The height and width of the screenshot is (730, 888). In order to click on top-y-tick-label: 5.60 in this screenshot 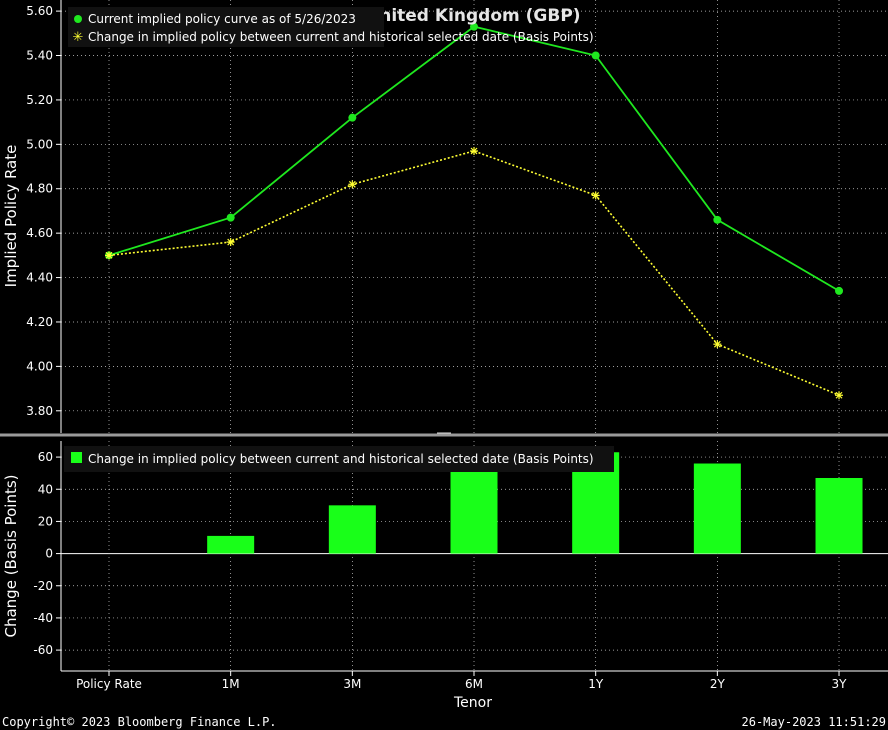, I will do `click(39, 11)`.